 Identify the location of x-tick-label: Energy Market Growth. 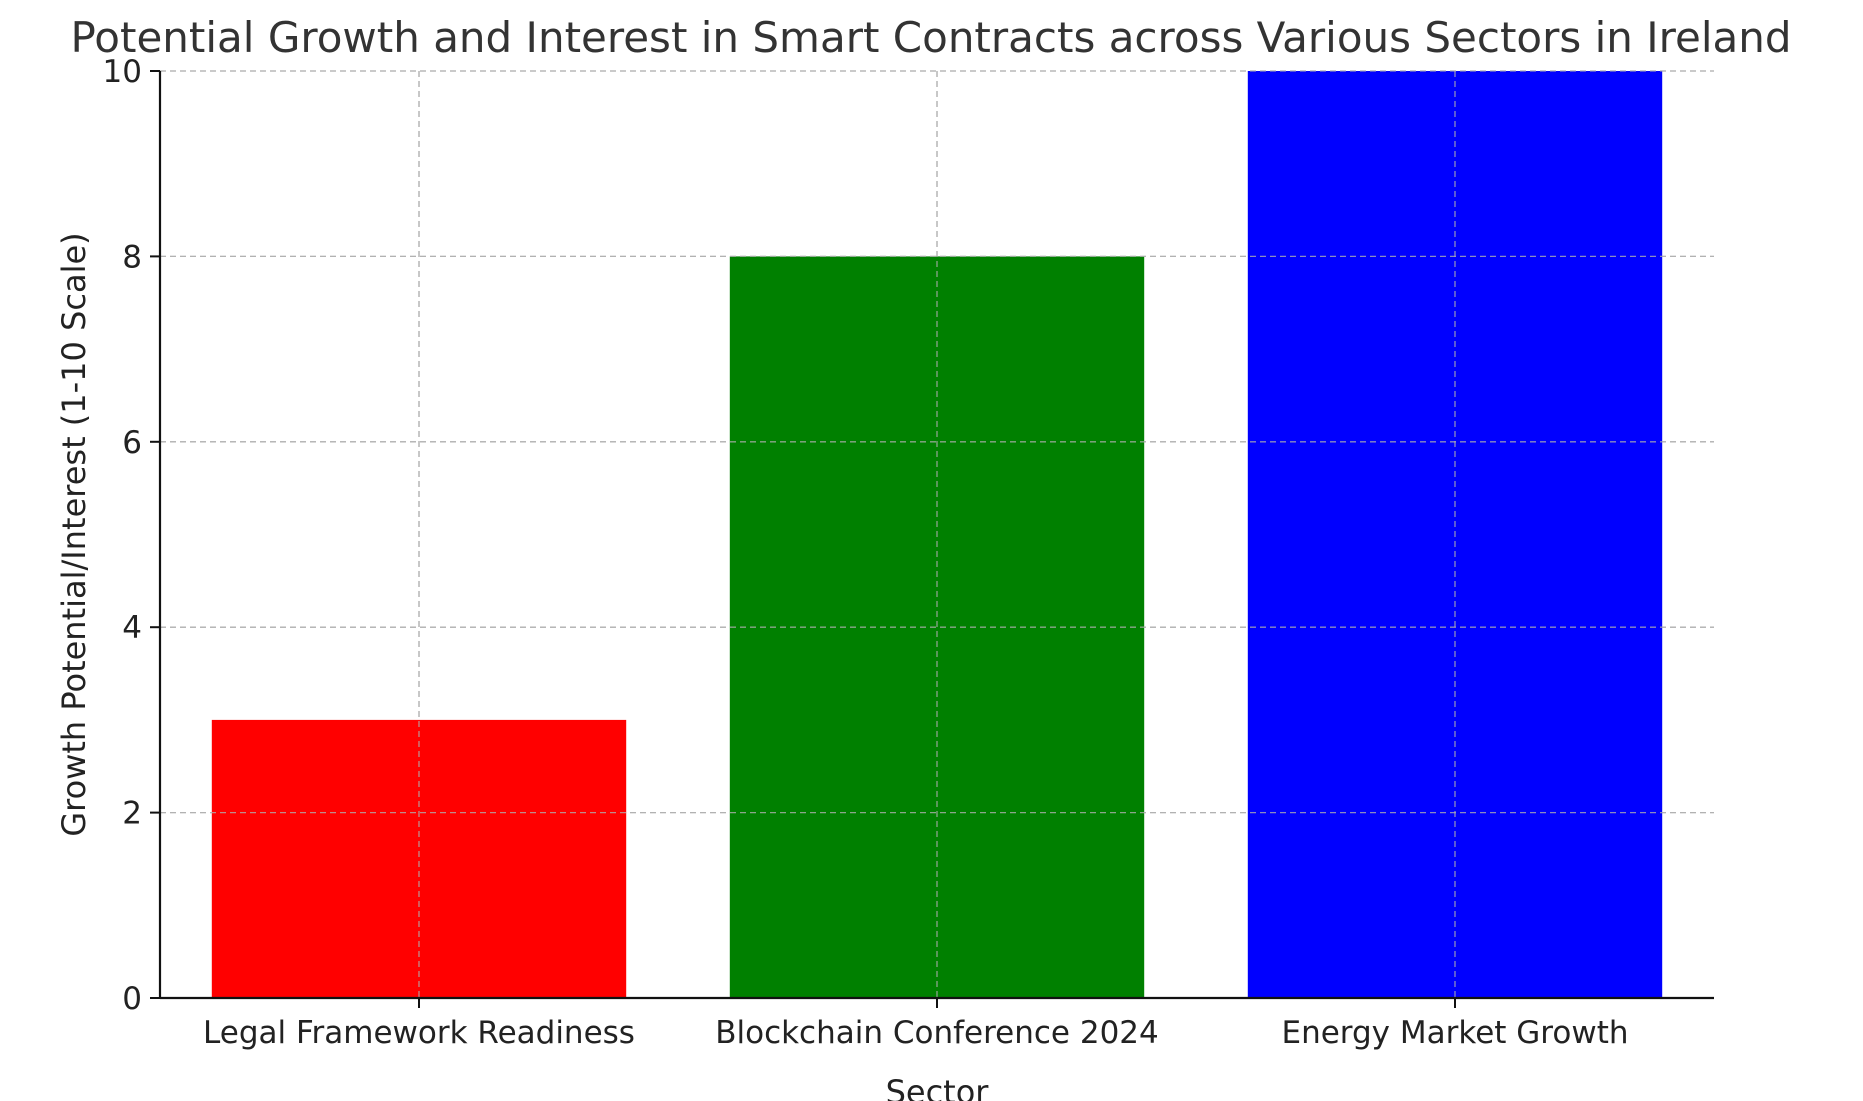
(1454, 1033).